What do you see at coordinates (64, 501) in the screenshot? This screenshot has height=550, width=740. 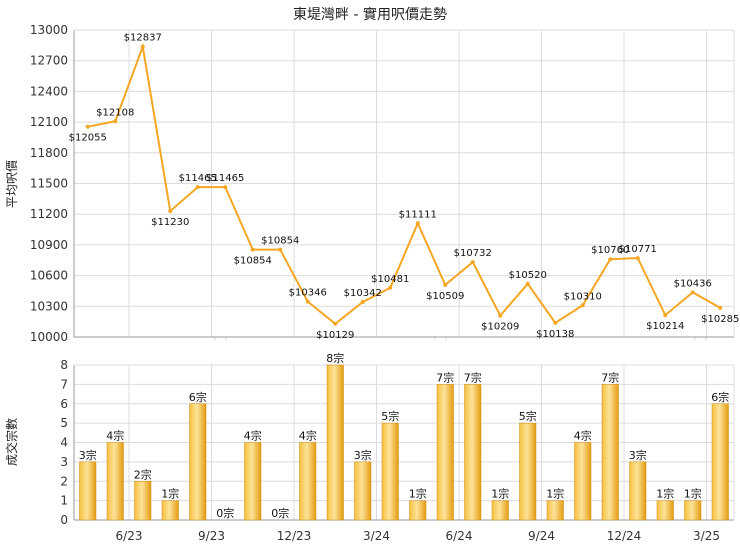 I see `bar-y-tick-label: 1` at bounding box center [64, 501].